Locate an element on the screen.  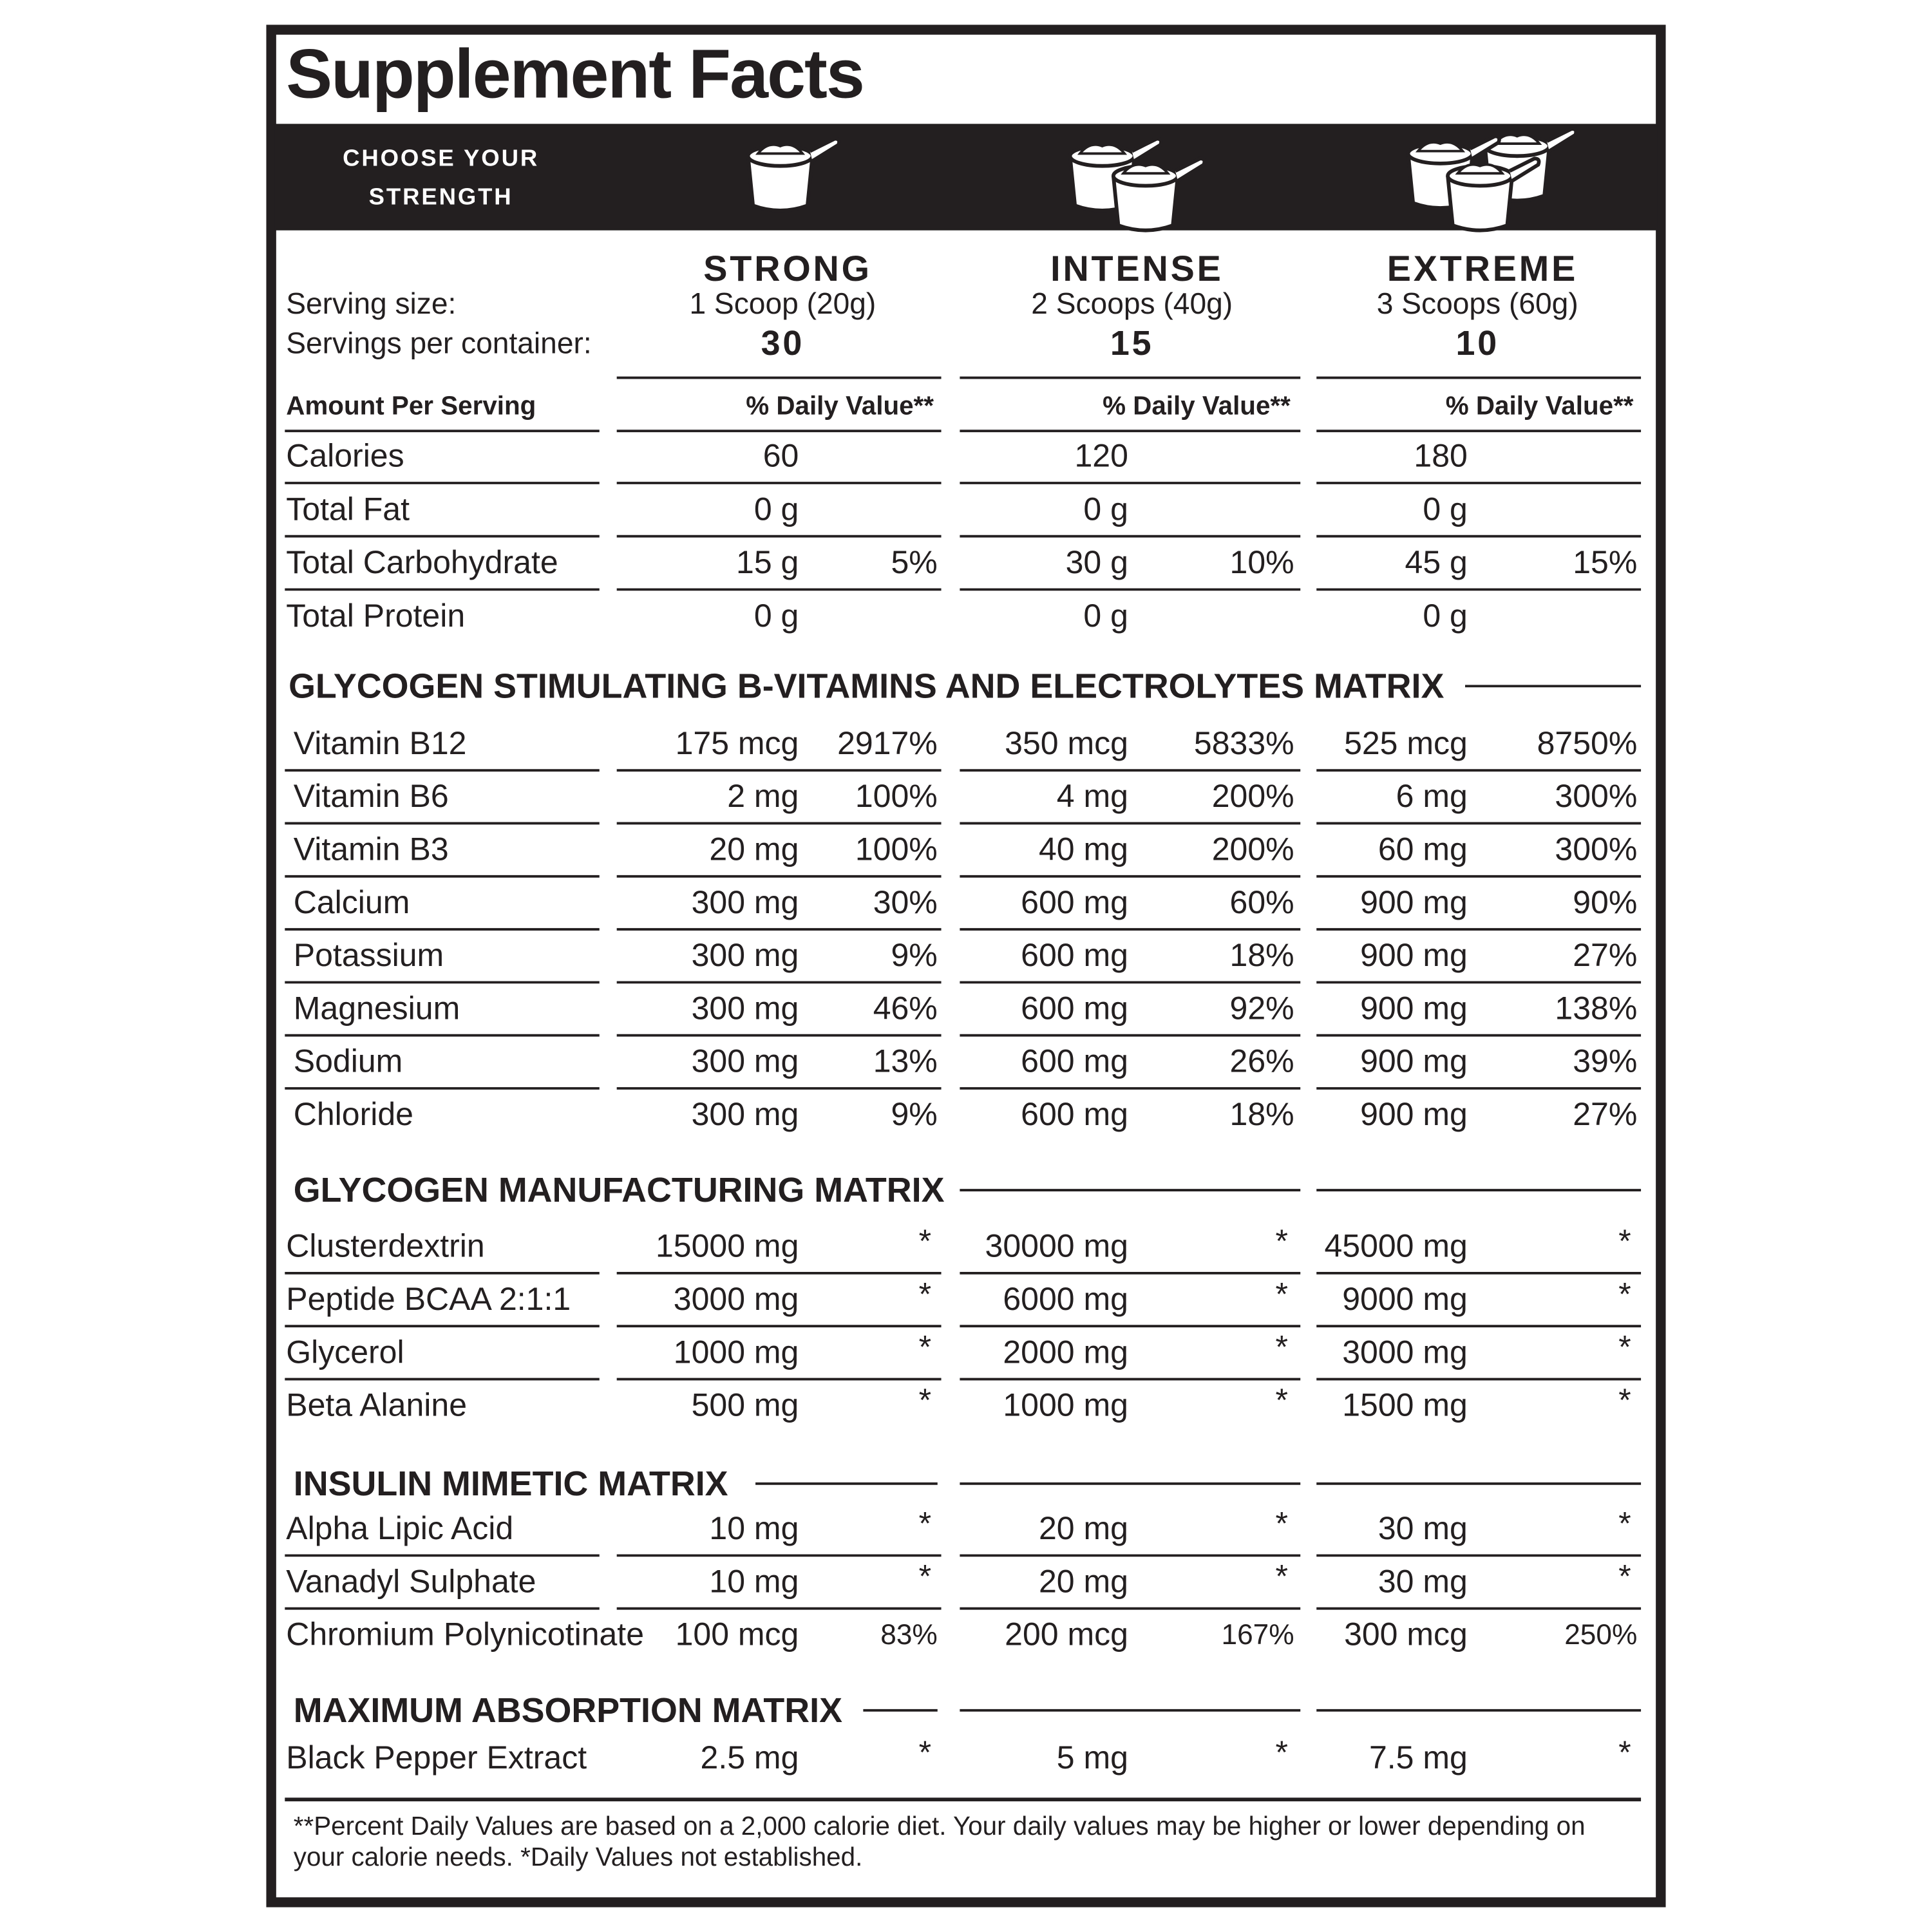
daily-value: 15% is located at coordinates (1605, 562).